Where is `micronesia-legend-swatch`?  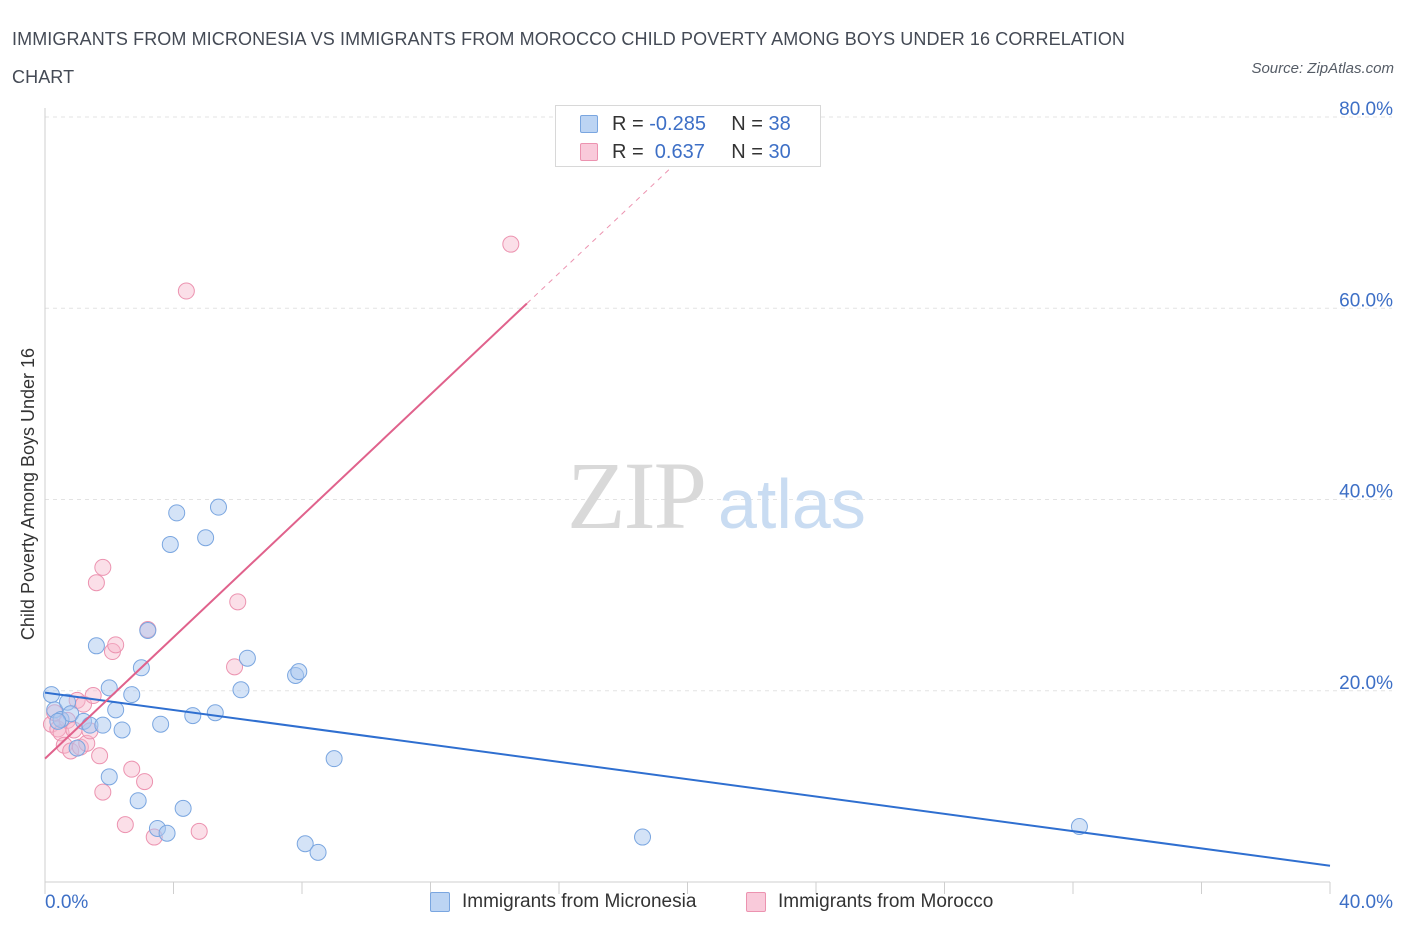
micronesia-legend-swatch is located at coordinates (440, 902).